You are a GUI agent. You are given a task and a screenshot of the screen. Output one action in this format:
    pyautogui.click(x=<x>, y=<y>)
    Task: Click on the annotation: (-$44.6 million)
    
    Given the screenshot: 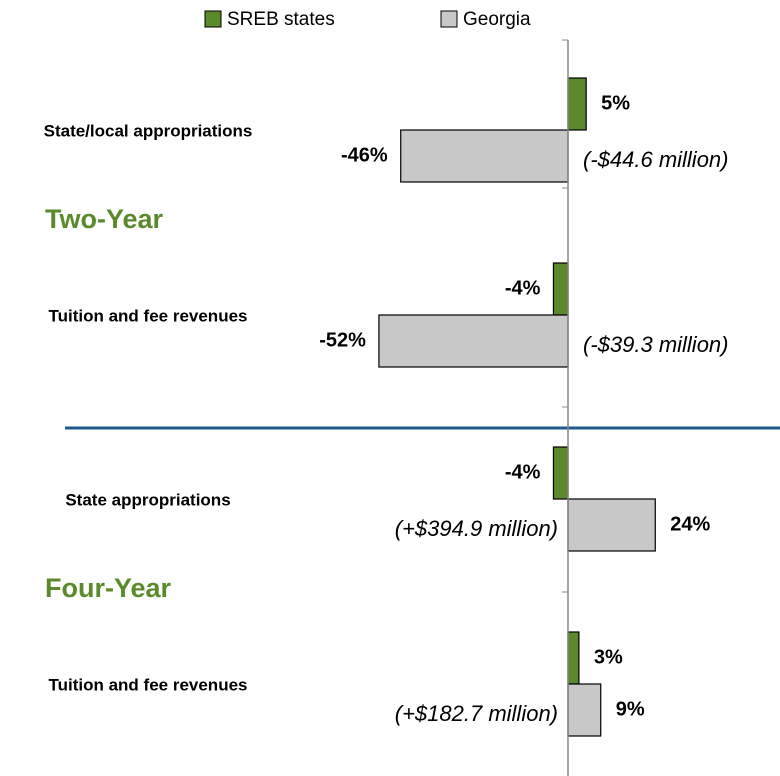 What is the action you would take?
    pyautogui.click(x=656, y=159)
    